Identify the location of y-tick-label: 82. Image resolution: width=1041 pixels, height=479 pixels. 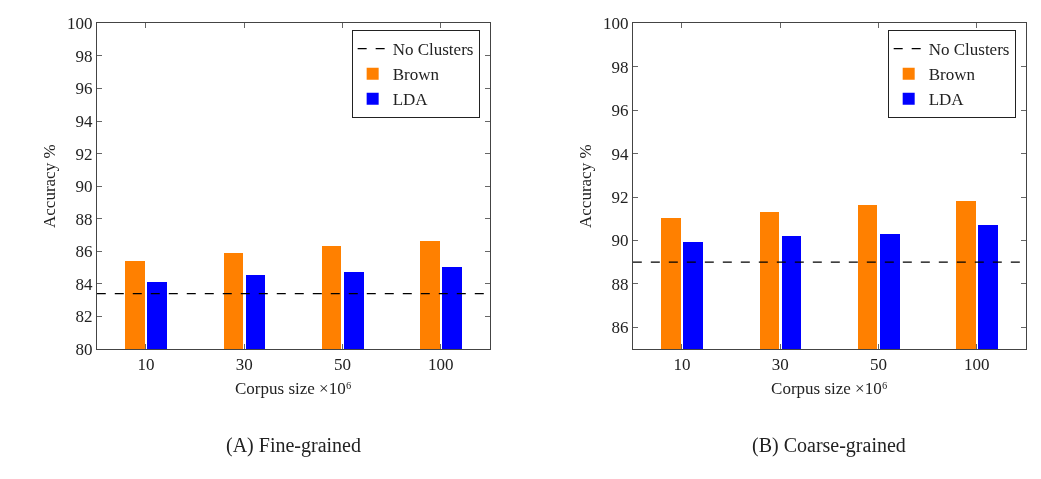
(84, 317).